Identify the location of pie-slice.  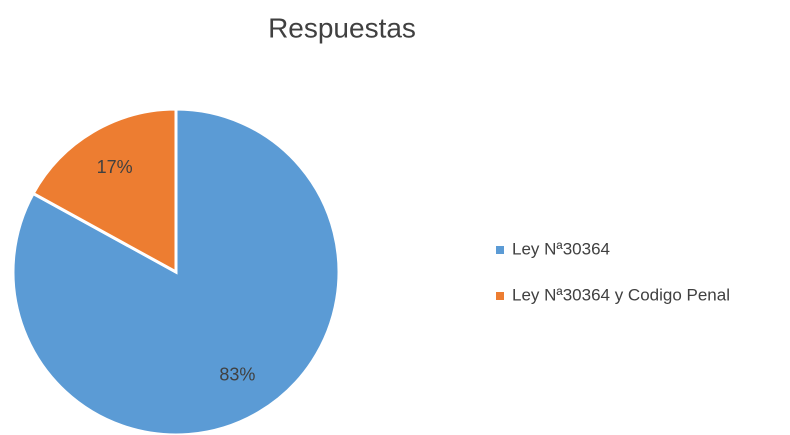
(104, 191).